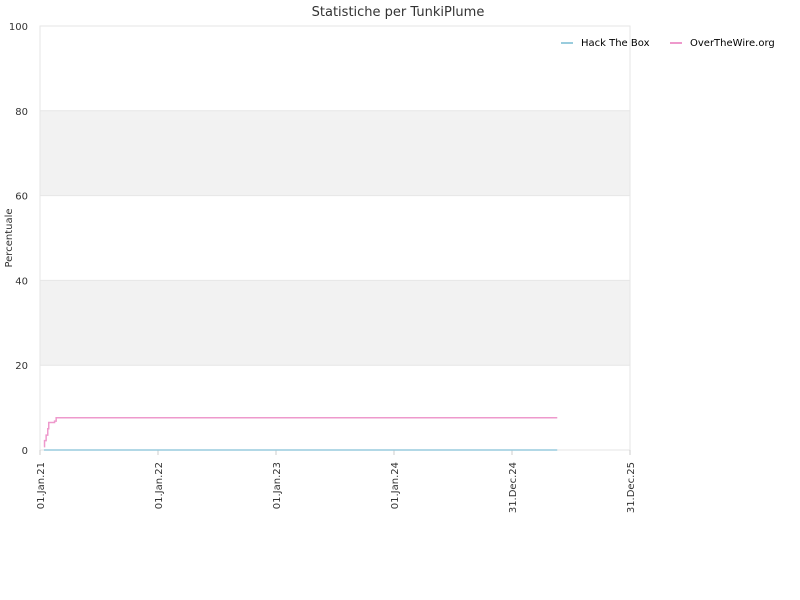  I want to click on y-tick-label: 60, so click(21, 197).